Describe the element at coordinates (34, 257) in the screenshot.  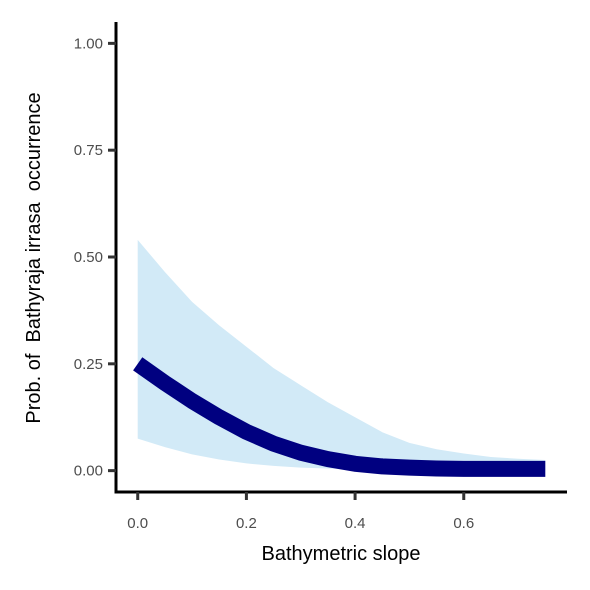
I see `y-axis-title: Prob. of Bathyraja irrasa occurrence` at that location.